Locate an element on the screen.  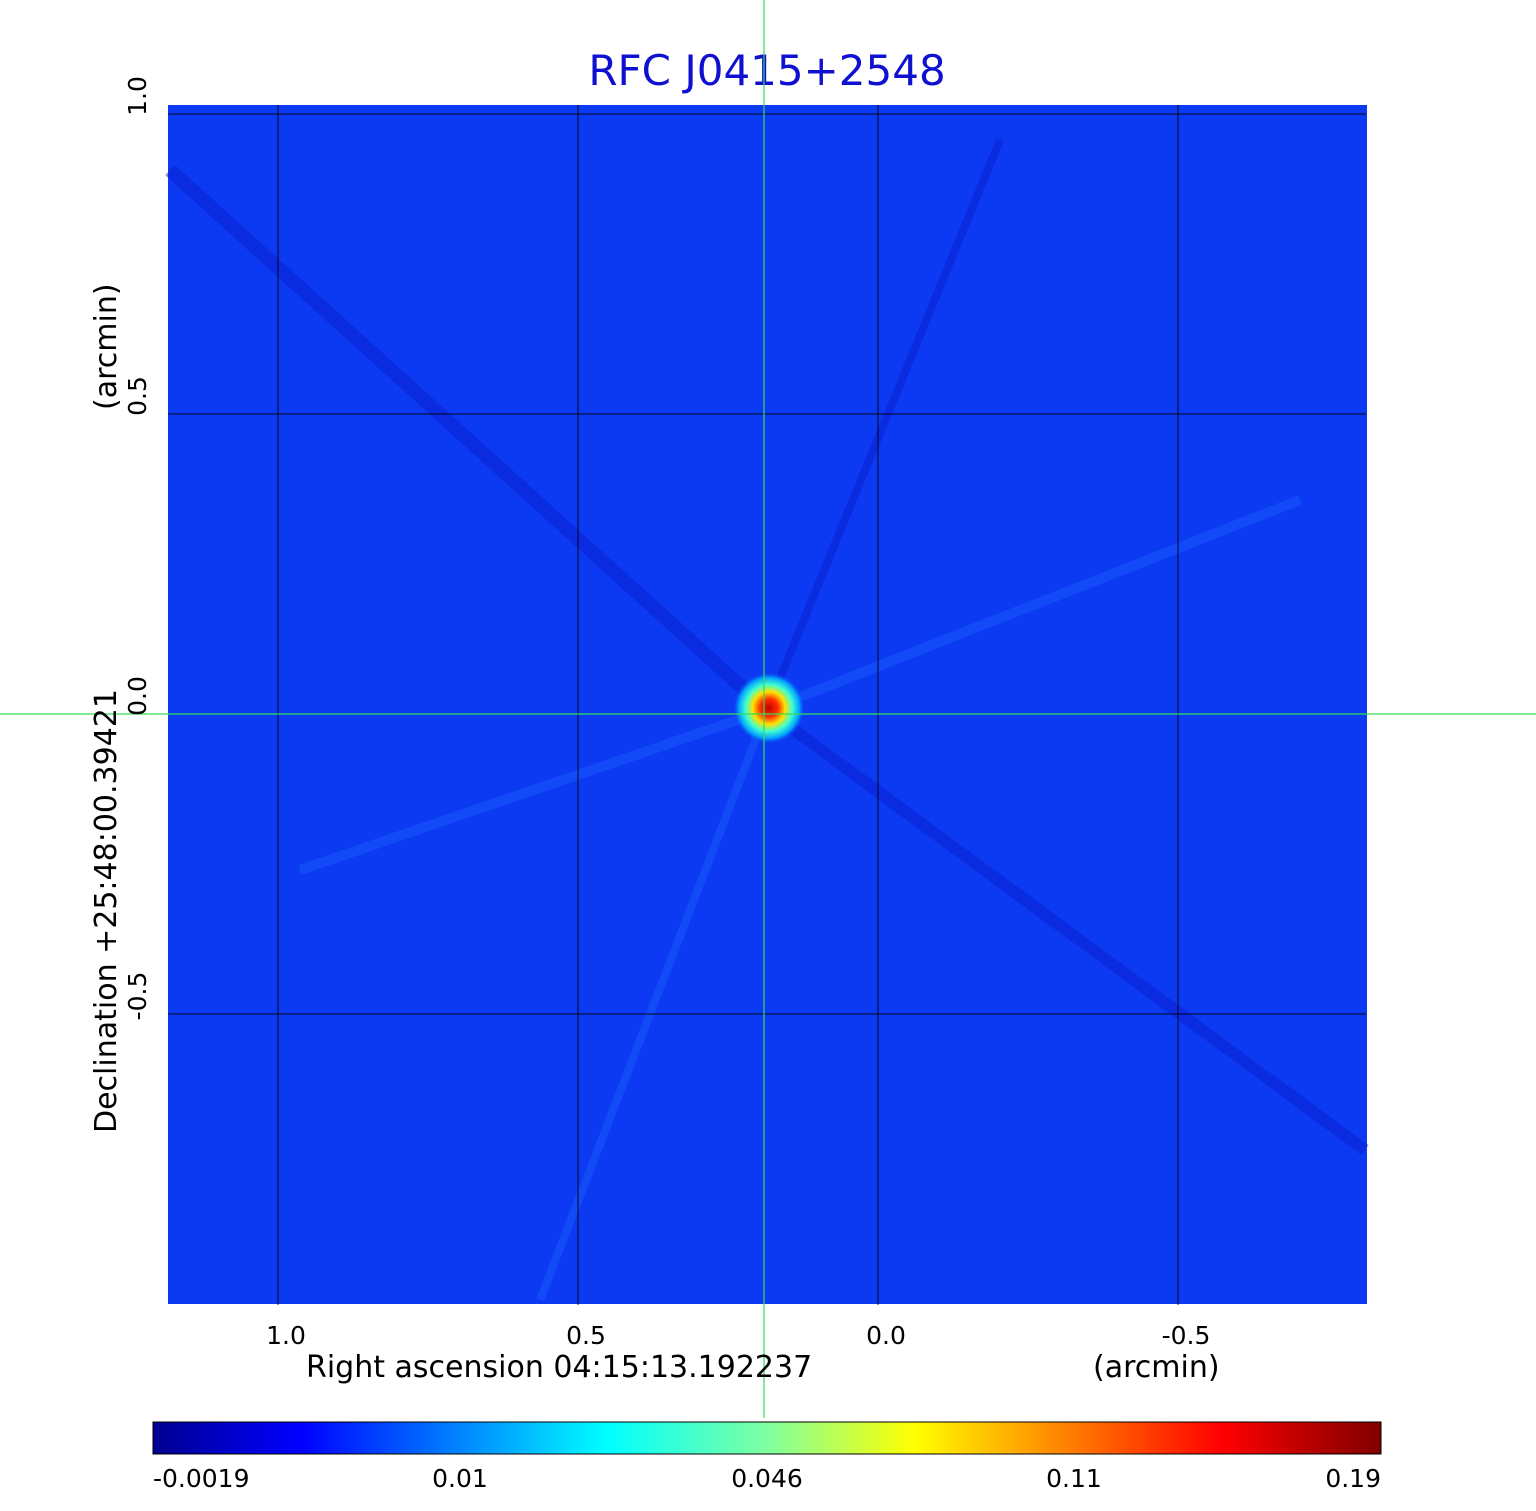
x-tick-labels: 1.0 0.5 0.0 -0.5 is located at coordinates (738, 1335).